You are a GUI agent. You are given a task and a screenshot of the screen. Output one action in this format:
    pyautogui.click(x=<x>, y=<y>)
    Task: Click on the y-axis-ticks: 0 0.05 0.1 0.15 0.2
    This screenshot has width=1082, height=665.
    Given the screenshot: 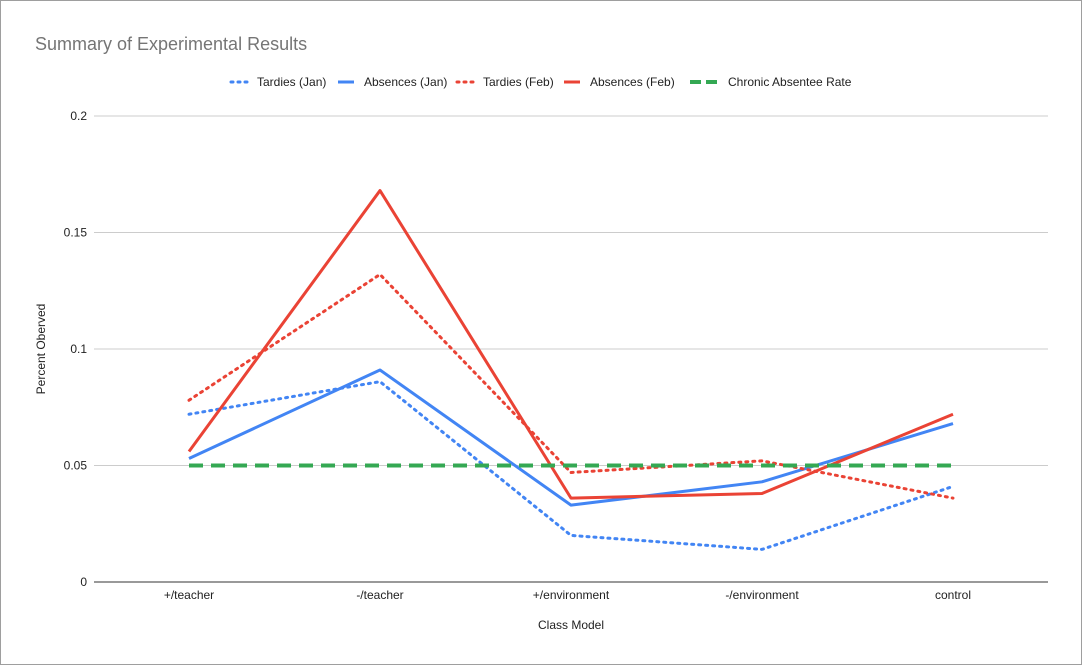 What is the action you would take?
    pyautogui.click(x=76, y=349)
    